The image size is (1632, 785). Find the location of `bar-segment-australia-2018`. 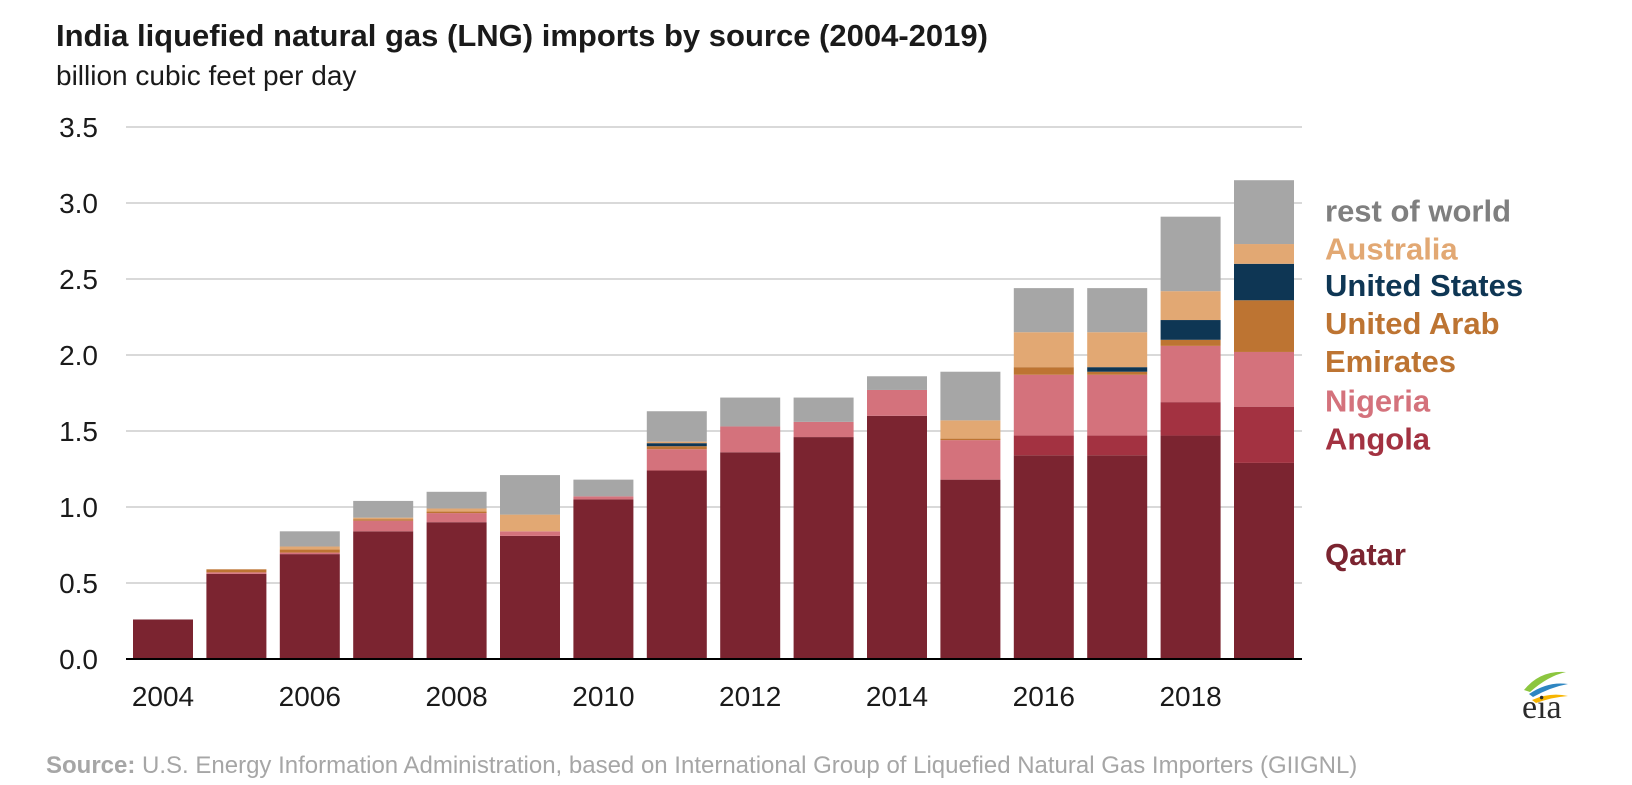

bar-segment-australia-2018 is located at coordinates (1190, 306).